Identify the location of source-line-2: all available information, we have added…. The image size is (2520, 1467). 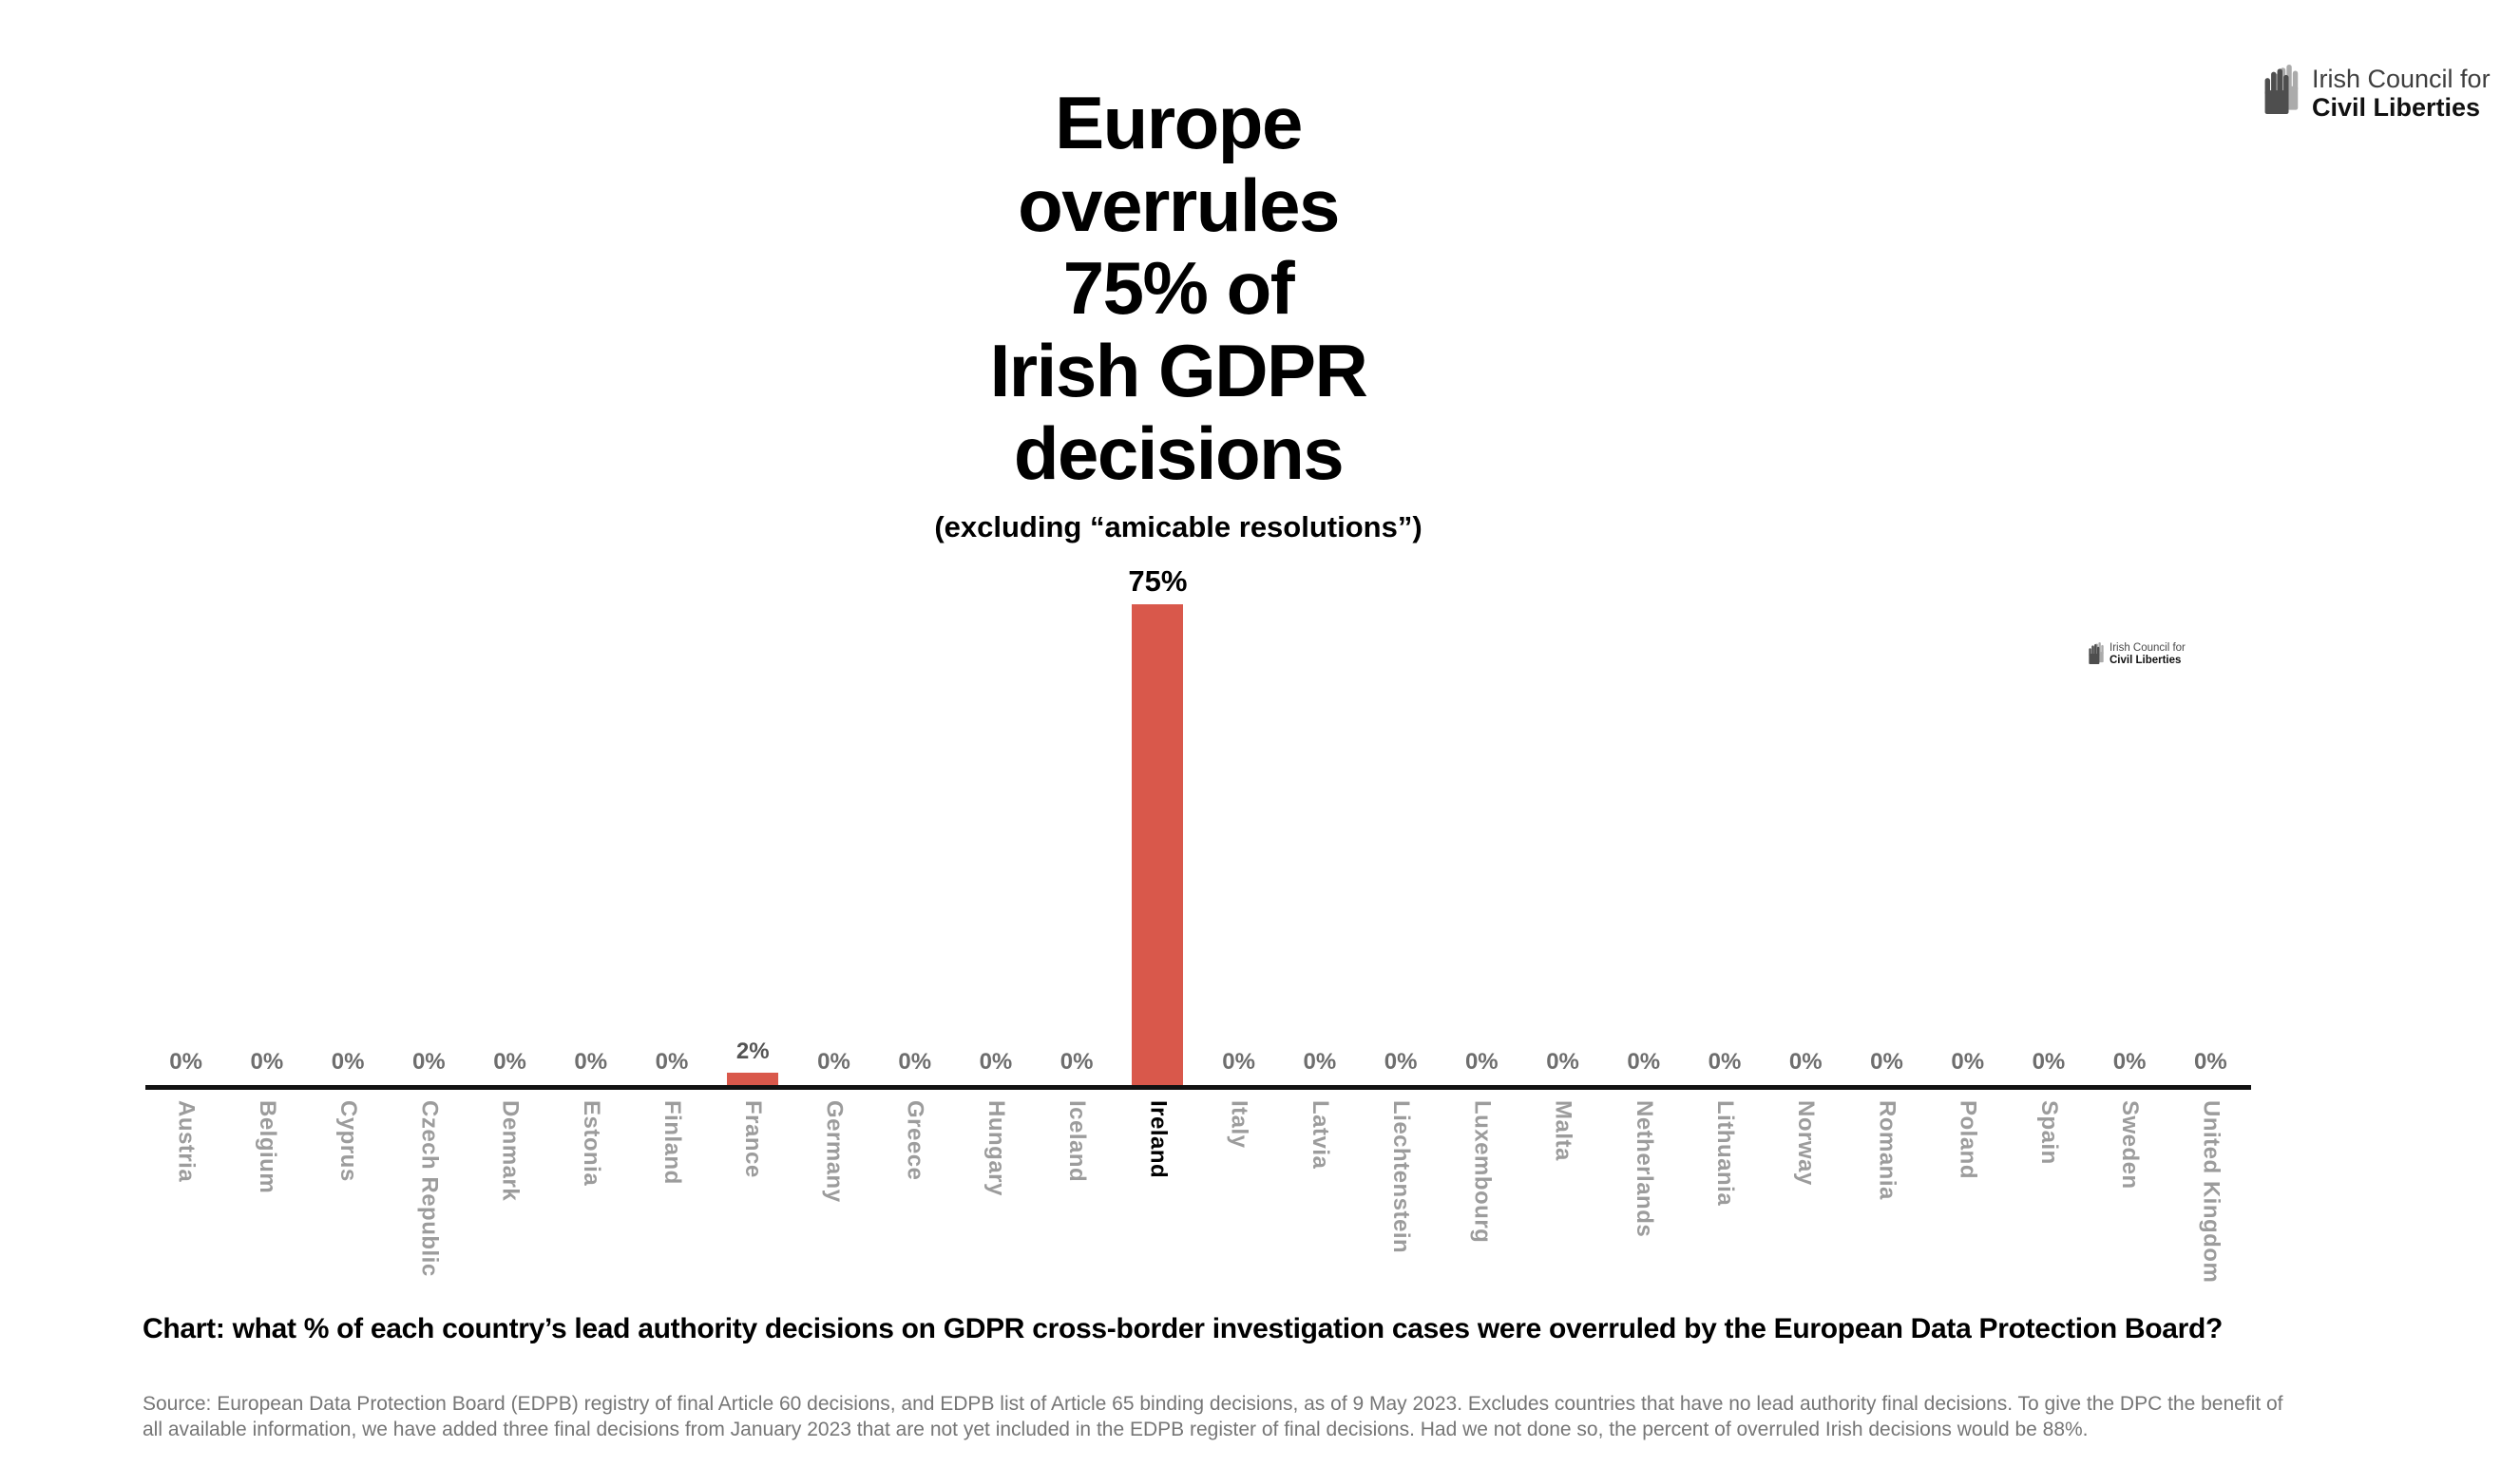
(1116, 1429).